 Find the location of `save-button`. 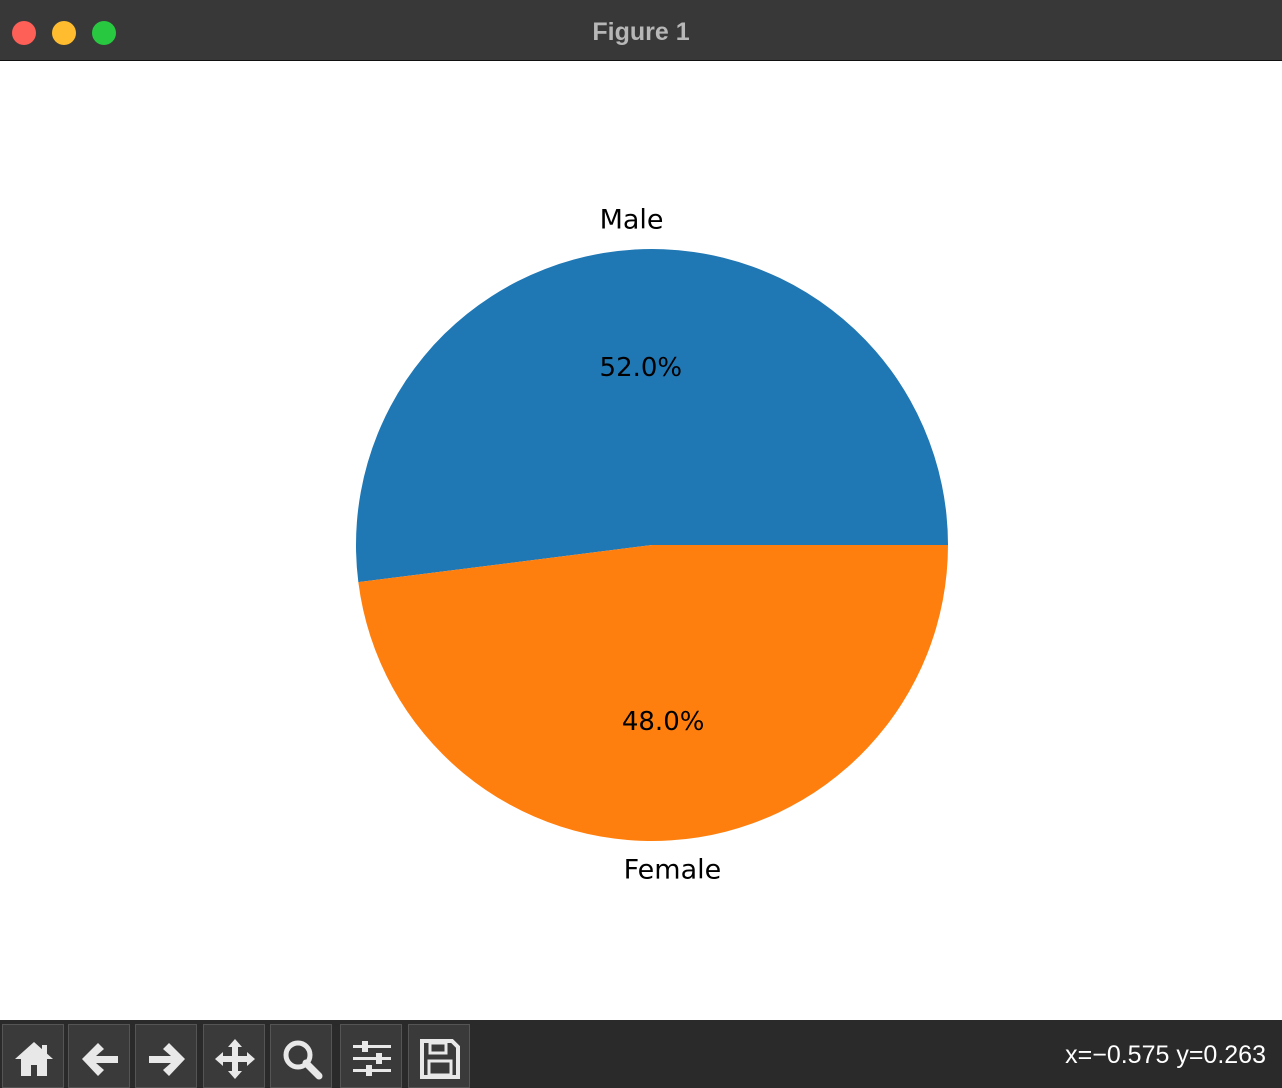

save-button is located at coordinates (439, 1056).